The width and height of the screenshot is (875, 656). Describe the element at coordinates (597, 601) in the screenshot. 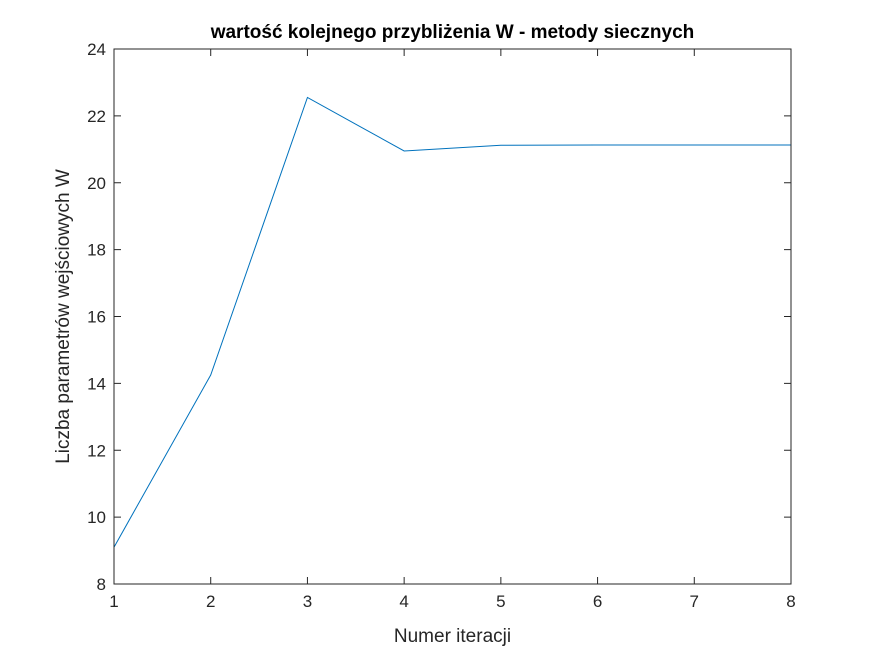

I see `x-tick-label: 6` at that location.